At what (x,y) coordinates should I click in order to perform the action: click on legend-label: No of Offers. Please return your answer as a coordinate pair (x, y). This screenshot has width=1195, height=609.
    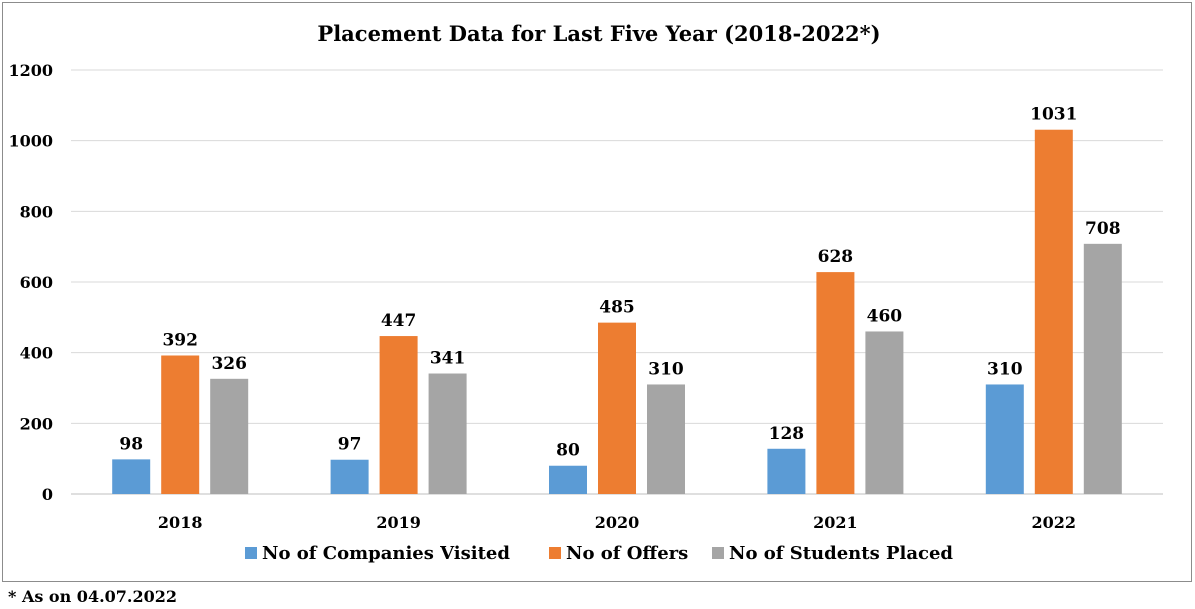
    Looking at the image, I should click on (627, 553).